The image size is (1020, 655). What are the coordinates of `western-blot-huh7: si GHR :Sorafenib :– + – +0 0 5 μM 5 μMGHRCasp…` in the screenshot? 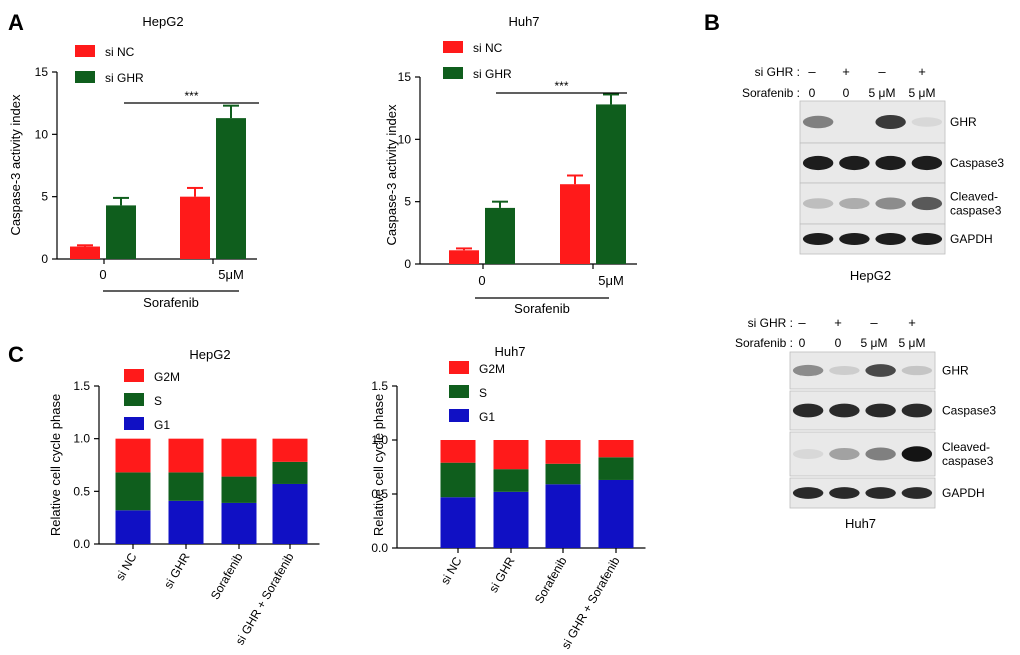 It's located at (865, 423).